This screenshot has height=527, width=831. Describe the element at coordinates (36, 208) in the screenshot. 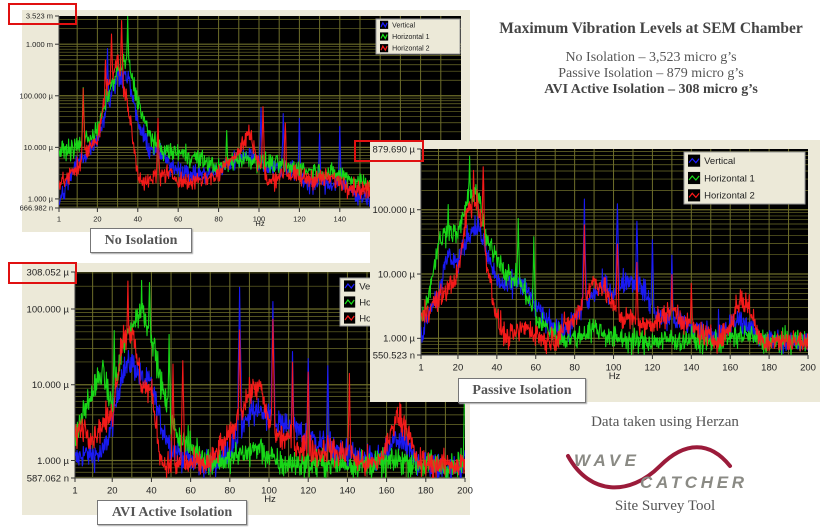

I see `y-tick-label: 666.982 n` at that location.